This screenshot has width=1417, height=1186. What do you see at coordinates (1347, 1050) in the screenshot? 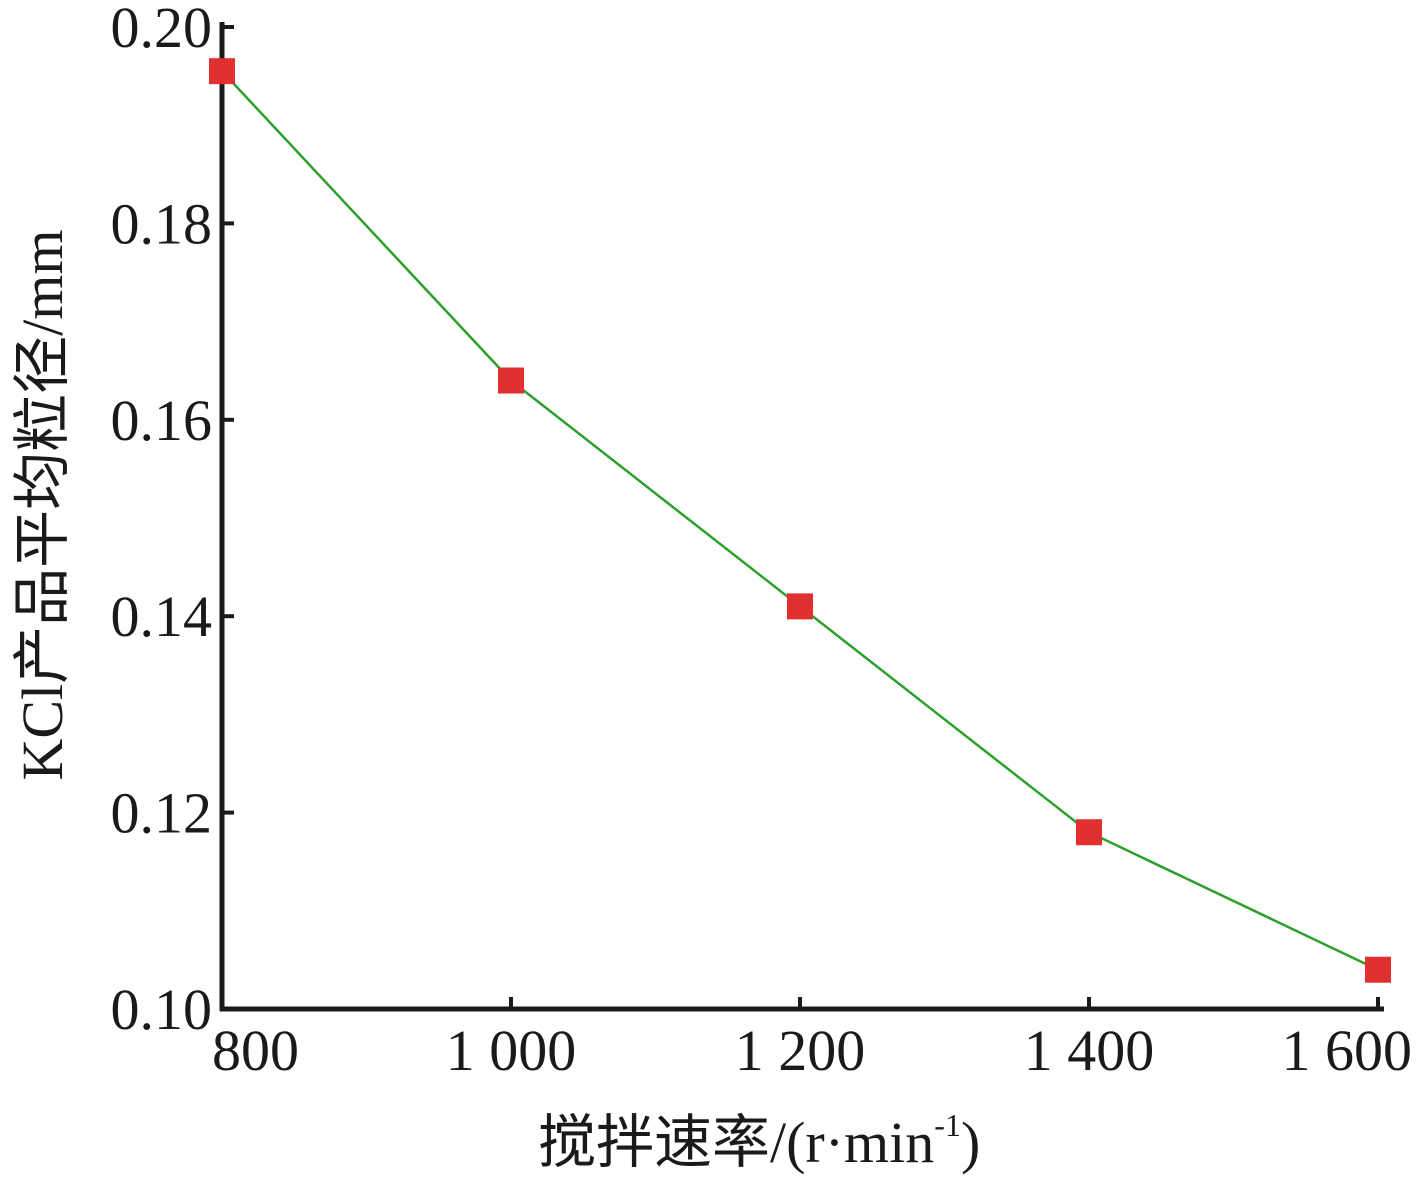
I see `x-tick-label: 1 600` at bounding box center [1347, 1050].